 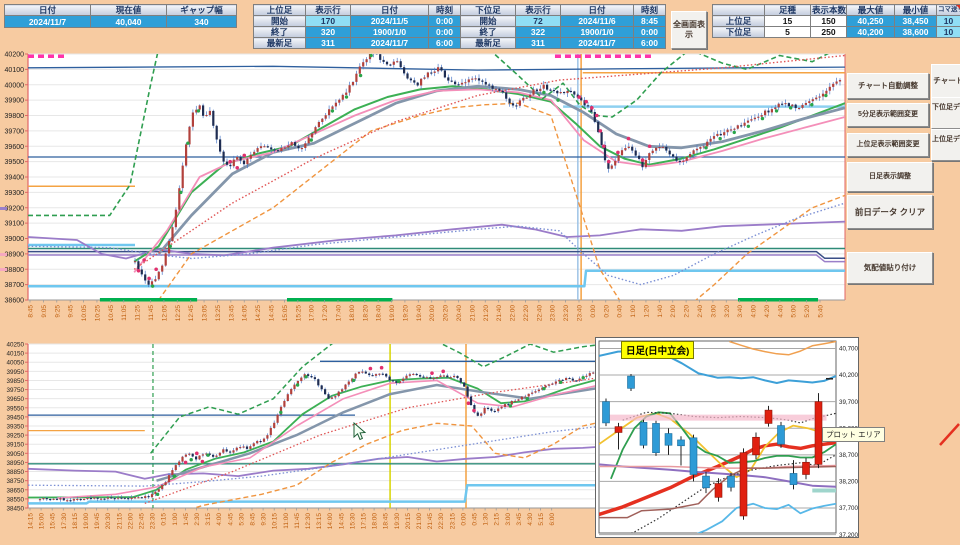 I want to click on svg-text: 39800, so click(x=15, y=116).